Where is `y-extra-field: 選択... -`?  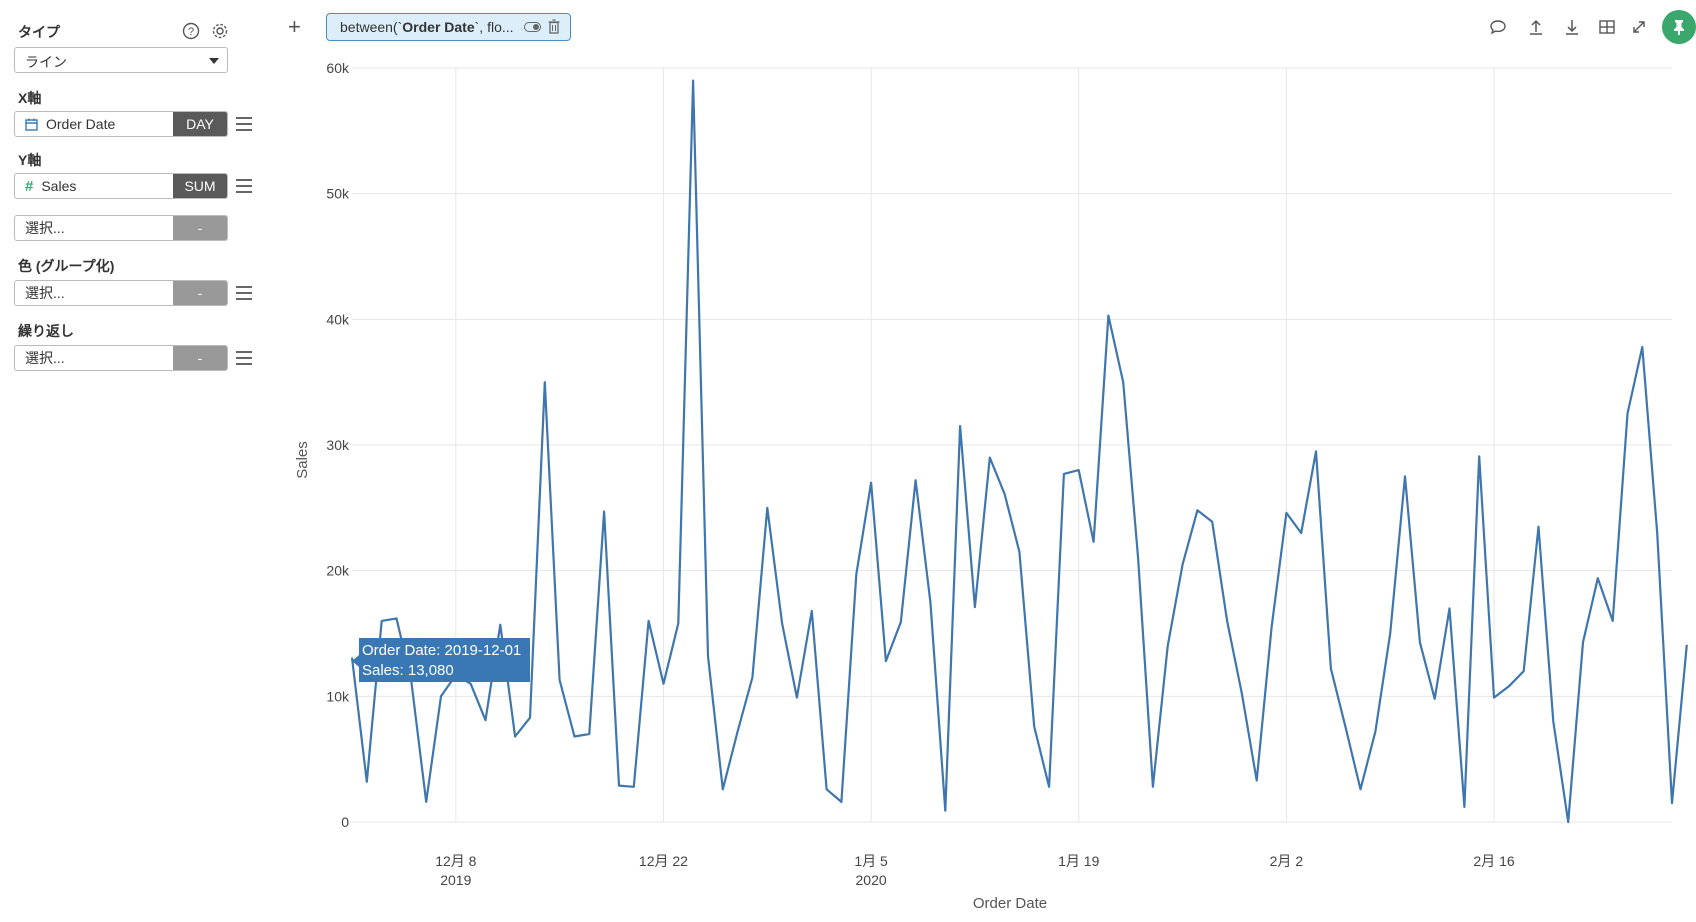 y-extra-field: 選択... - is located at coordinates (121, 228).